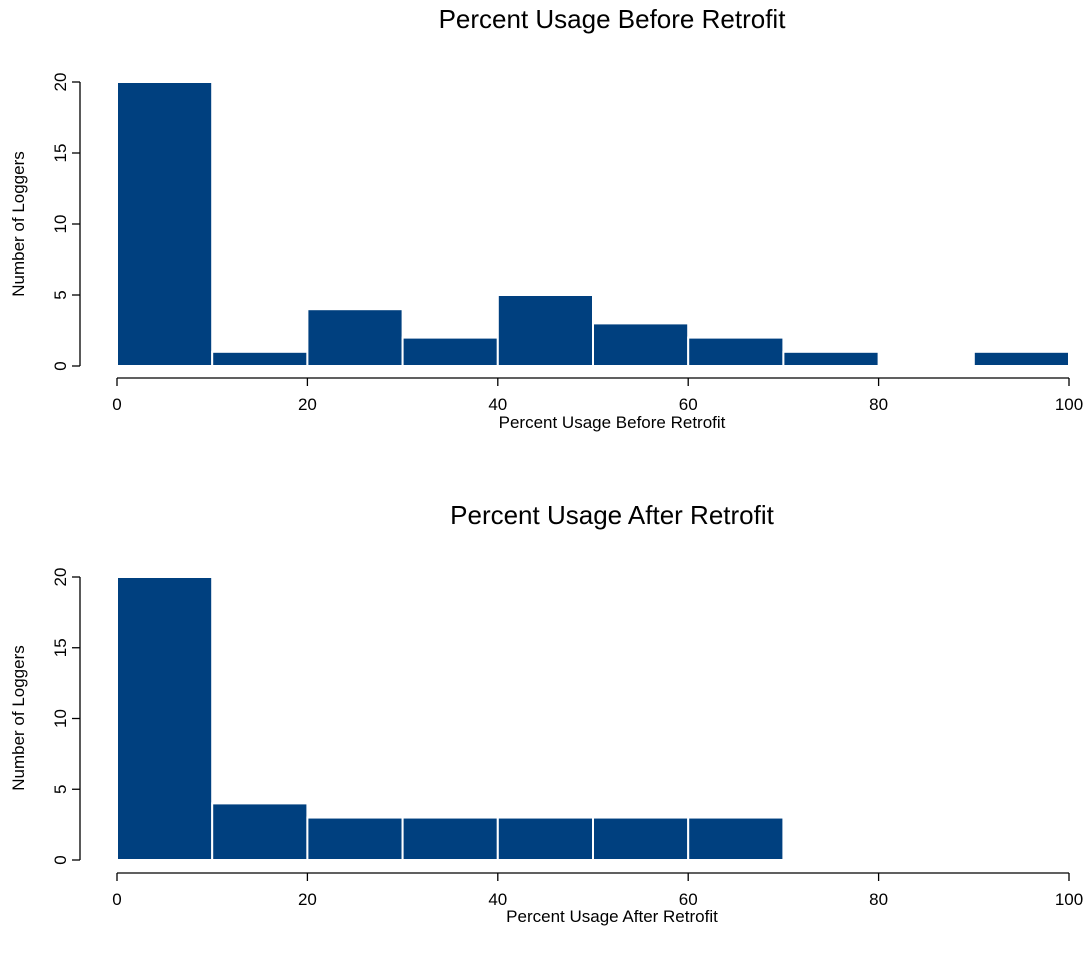 The width and height of the screenshot is (1092, 964). What do you see at coordinates (613, 19) in the screenshot?
I see `chart-title: Percent Usage Before Retrofit` at bounding box center [613, 19].